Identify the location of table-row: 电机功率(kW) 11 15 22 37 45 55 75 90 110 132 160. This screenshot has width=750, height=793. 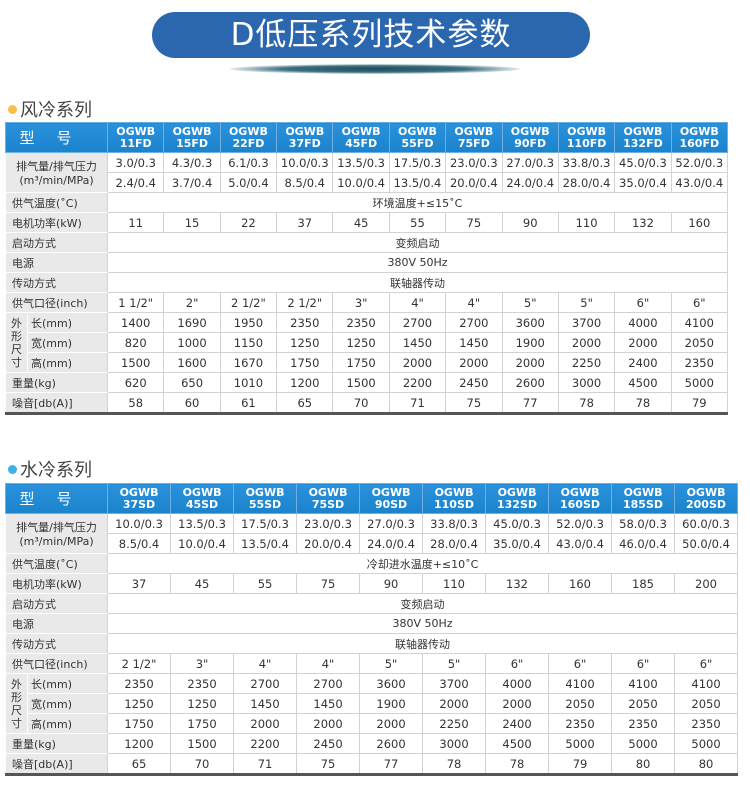
(366, 222).